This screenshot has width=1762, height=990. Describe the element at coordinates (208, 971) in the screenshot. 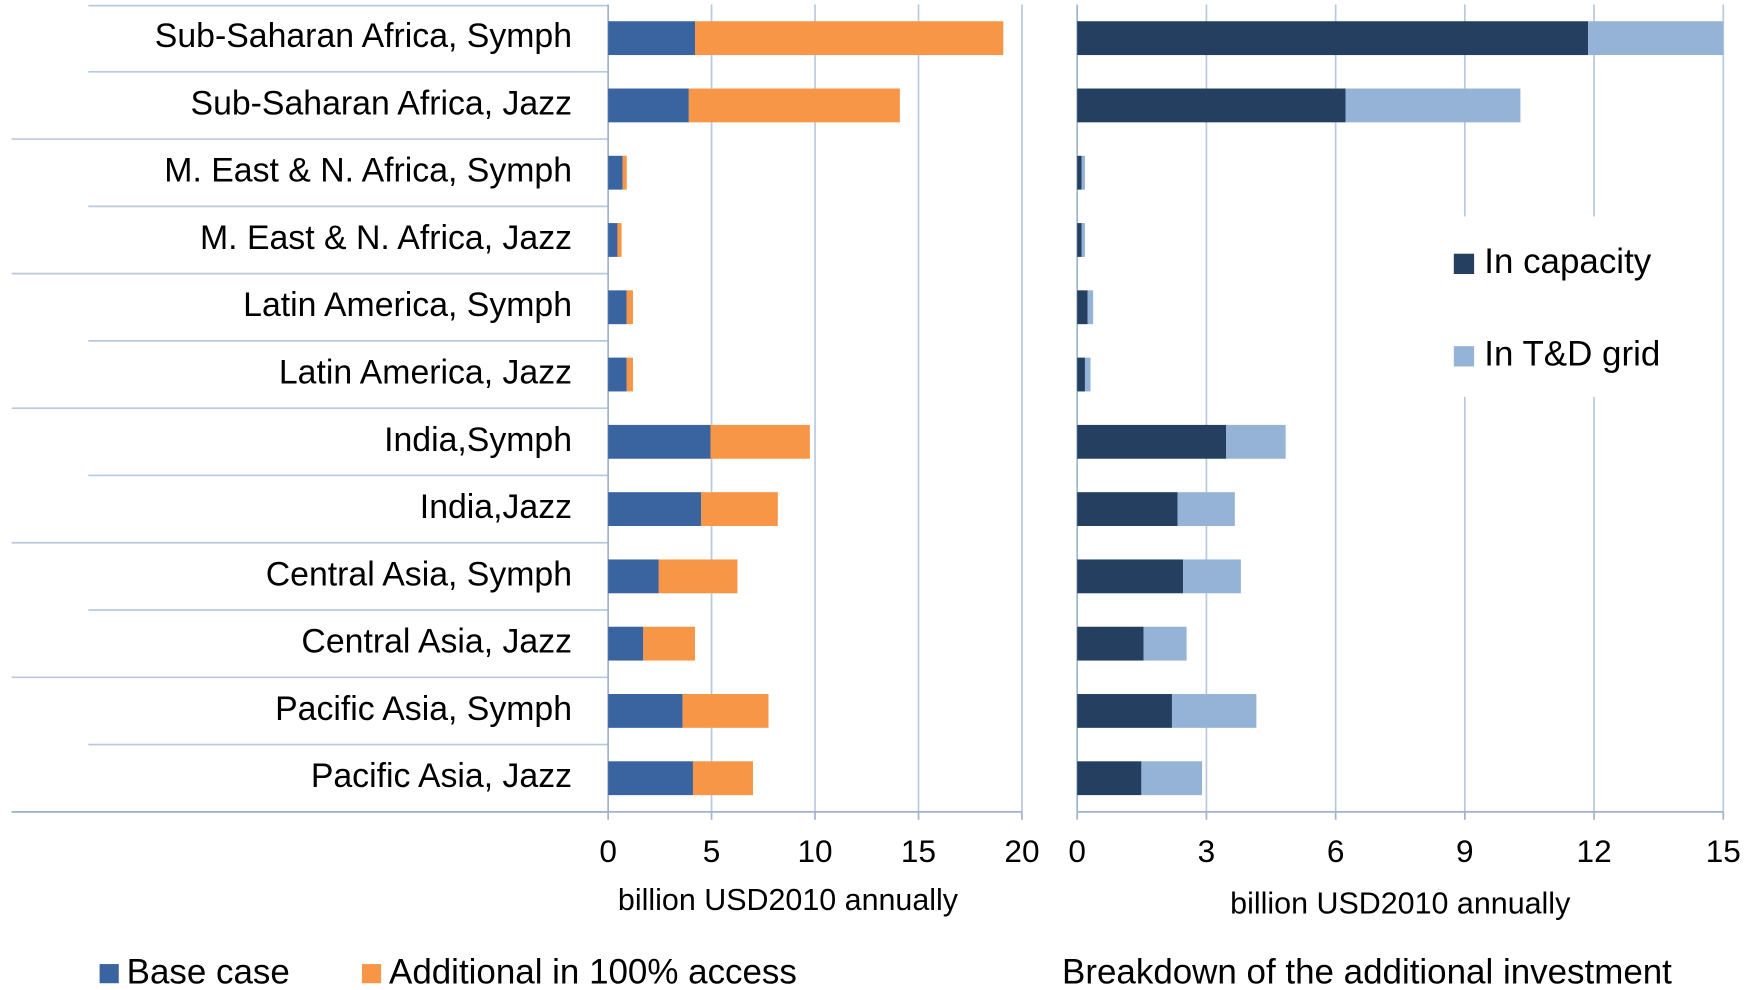

I see `legend-label: Base case` at that location.